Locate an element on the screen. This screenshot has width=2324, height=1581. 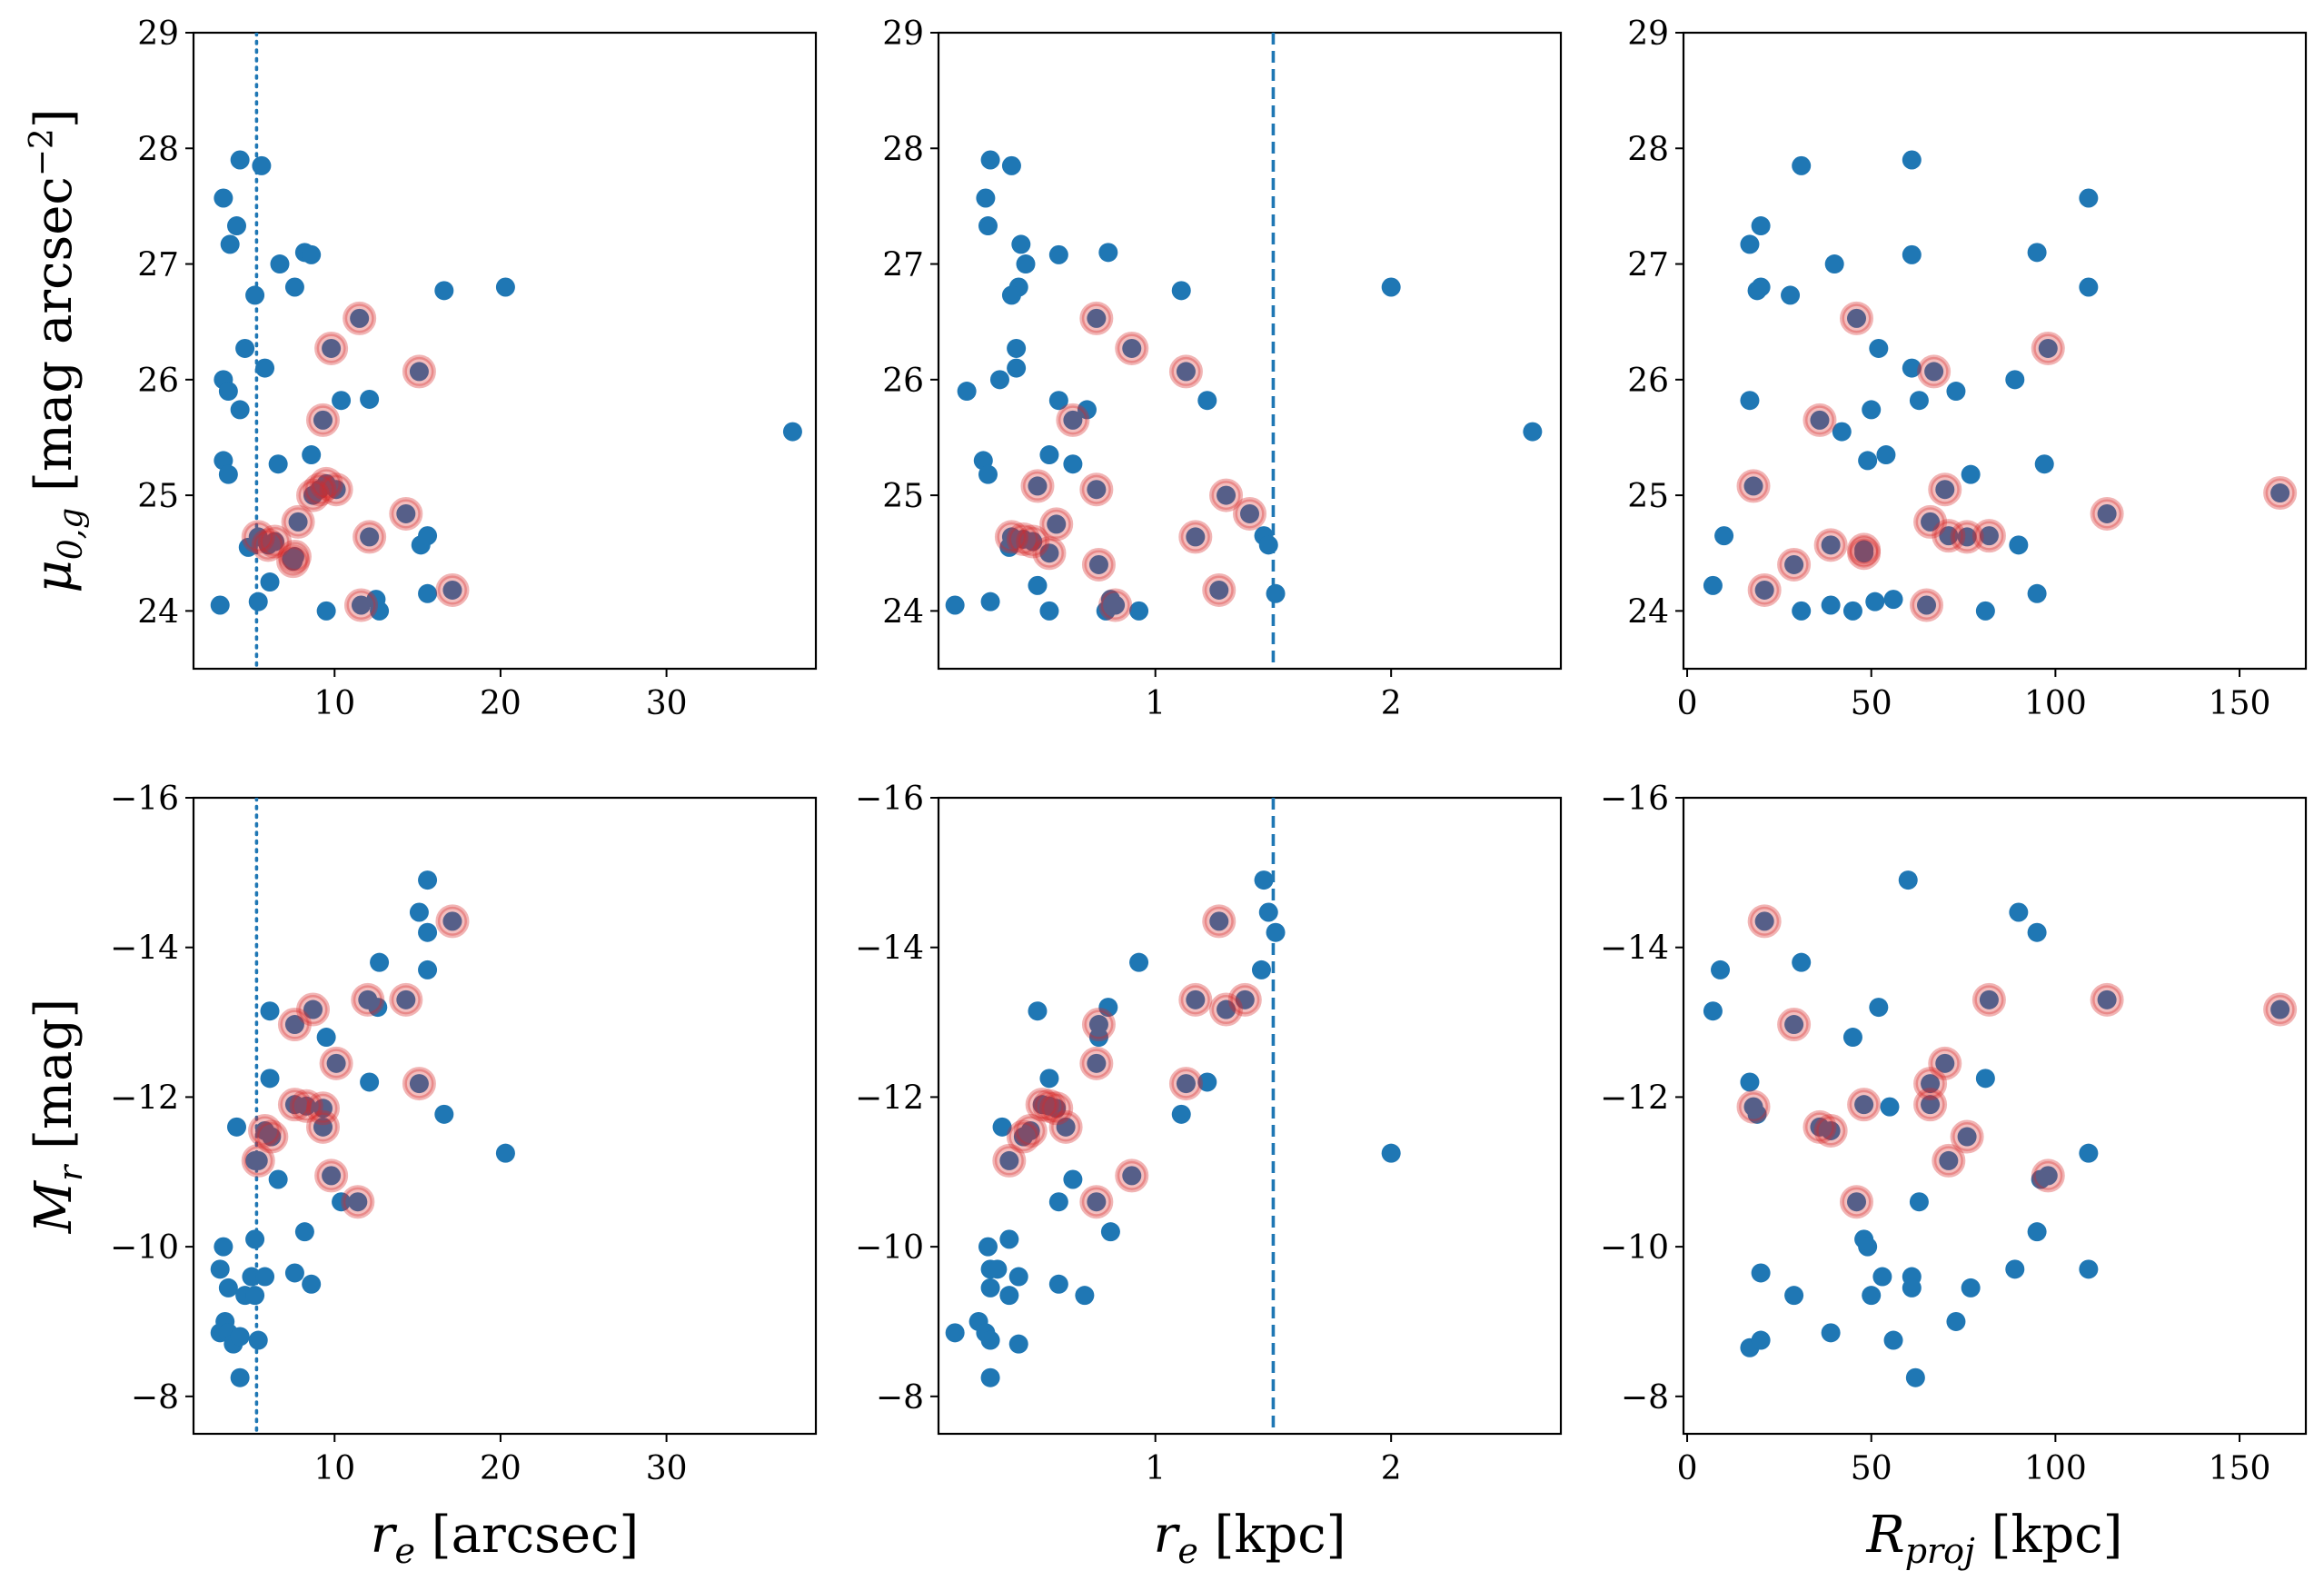
y-tick-label: −8 is located at coordinates (900, 1398).